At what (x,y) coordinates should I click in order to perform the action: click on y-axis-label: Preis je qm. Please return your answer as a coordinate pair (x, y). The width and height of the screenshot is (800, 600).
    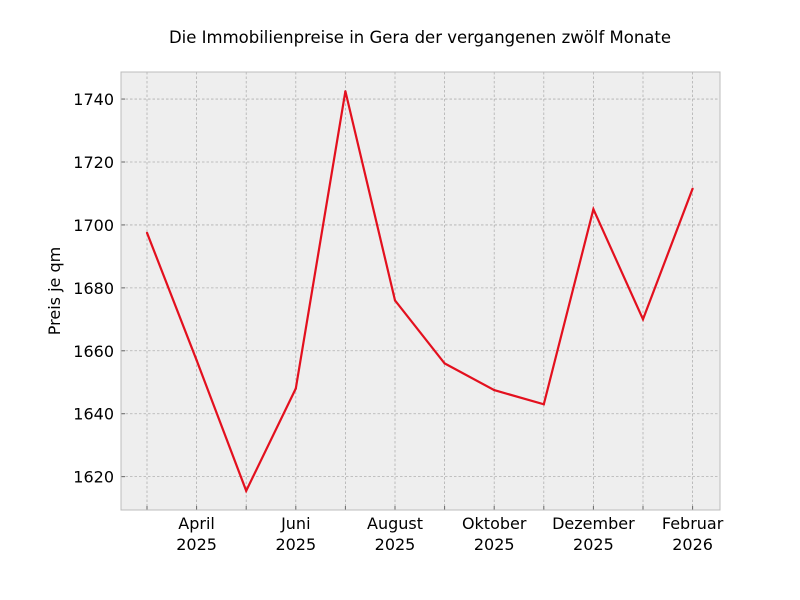
    Looking at the image, I should click on (54, 291).